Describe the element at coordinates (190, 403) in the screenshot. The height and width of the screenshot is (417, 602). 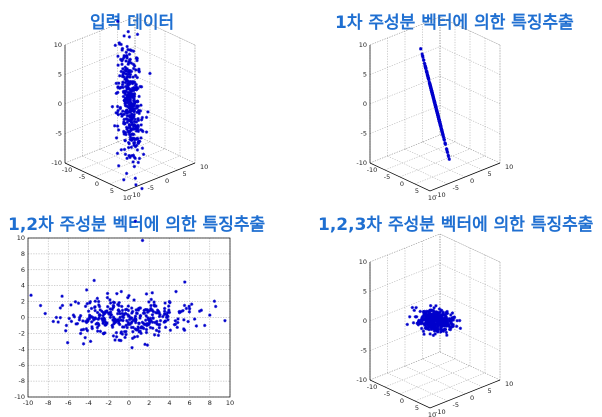
I see `x-tick-label: 6` at that location.